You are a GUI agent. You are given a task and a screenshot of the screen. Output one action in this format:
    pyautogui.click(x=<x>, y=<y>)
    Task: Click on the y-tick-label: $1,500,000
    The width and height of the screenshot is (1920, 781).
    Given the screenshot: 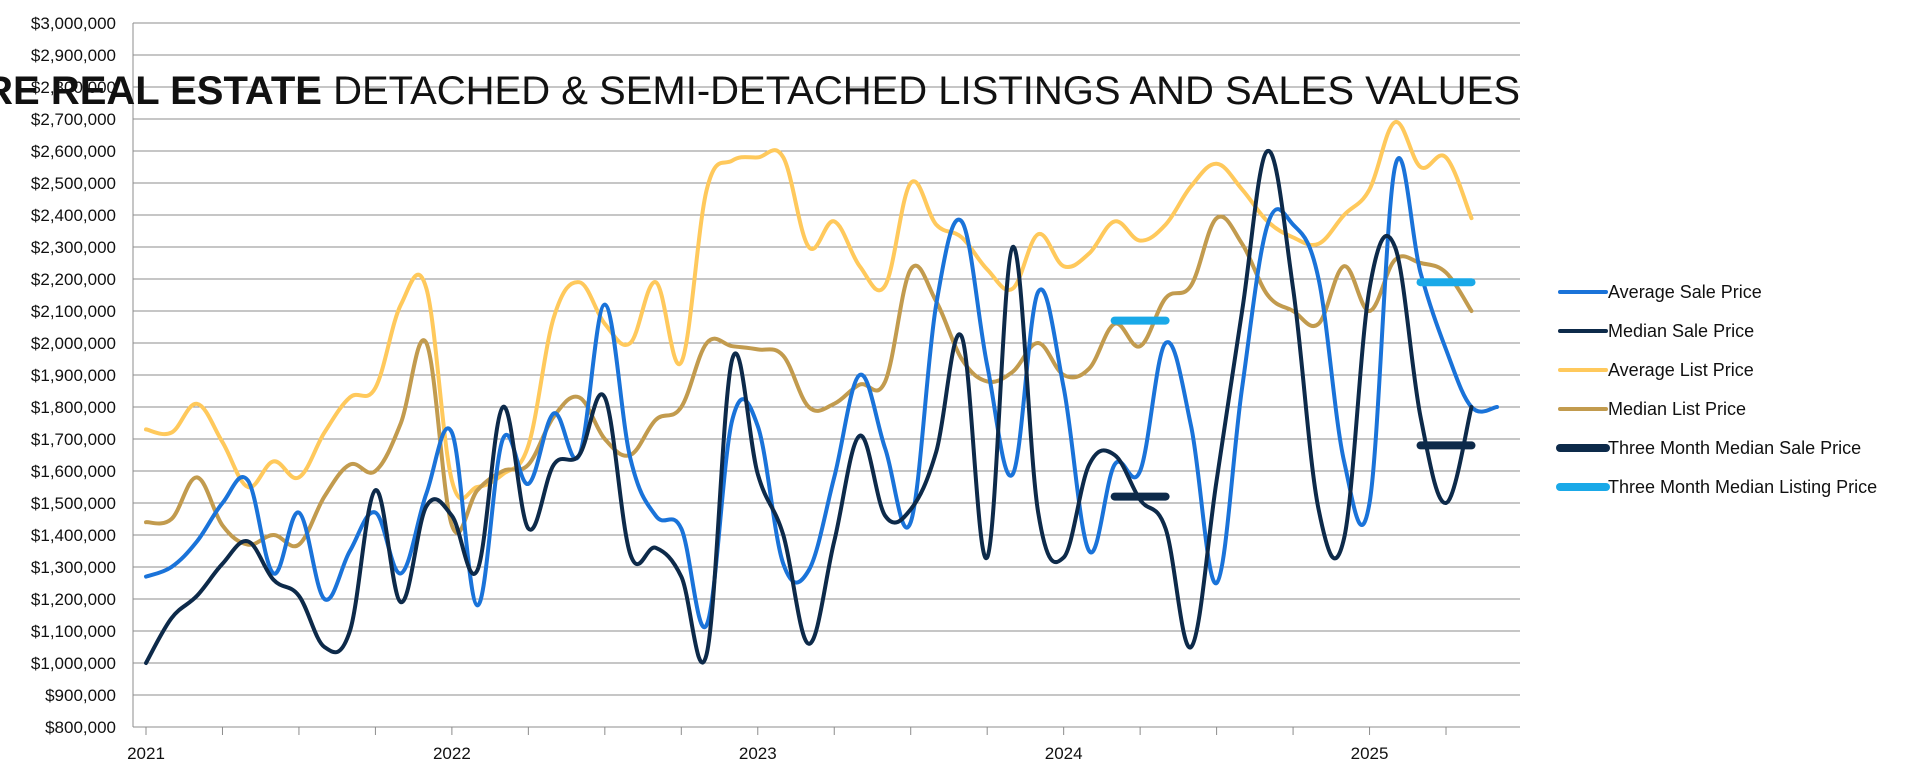 What is the action you would take?
    pyautogui.click(x=73, y=503)
    